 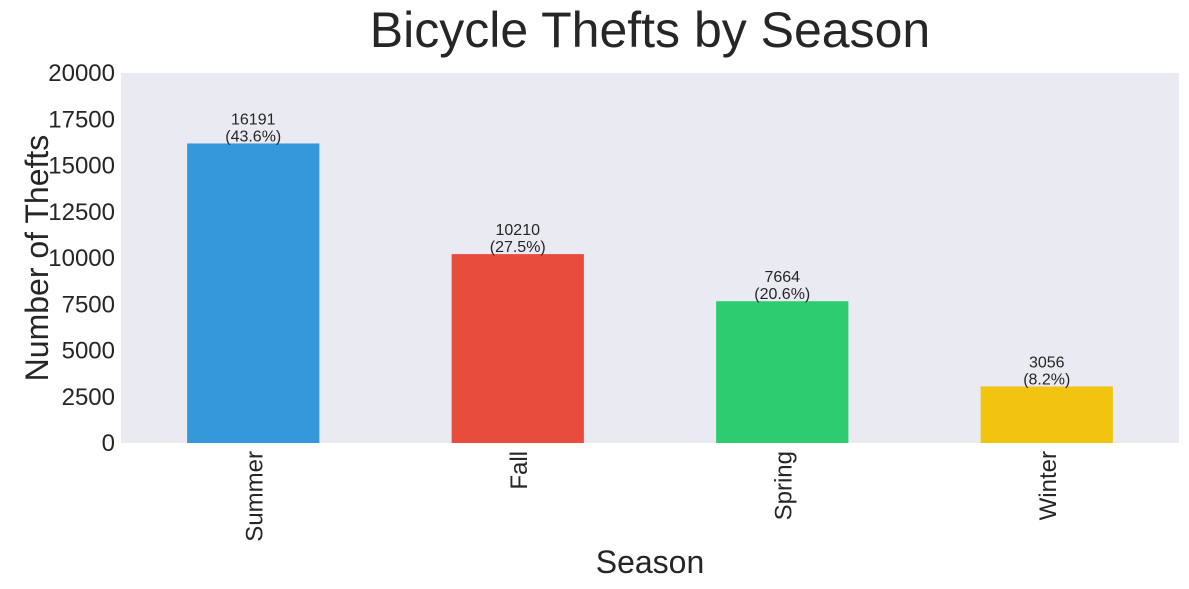 What do you see at coordinates (1048, 485) in the screenshot?
I see `x-tick-label: Winter` at bounding box center [1048, 485].